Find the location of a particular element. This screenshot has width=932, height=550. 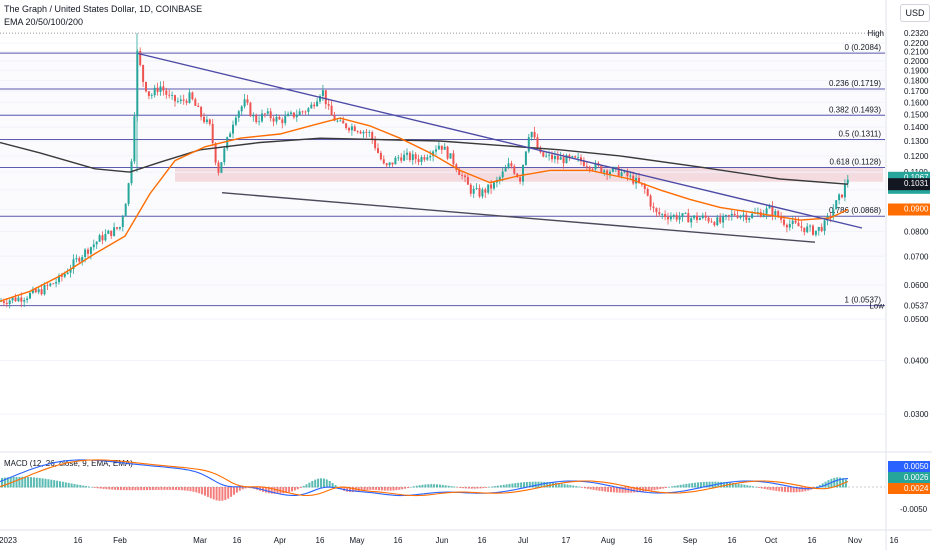

high-label: High is located at coordinates (876, 33).